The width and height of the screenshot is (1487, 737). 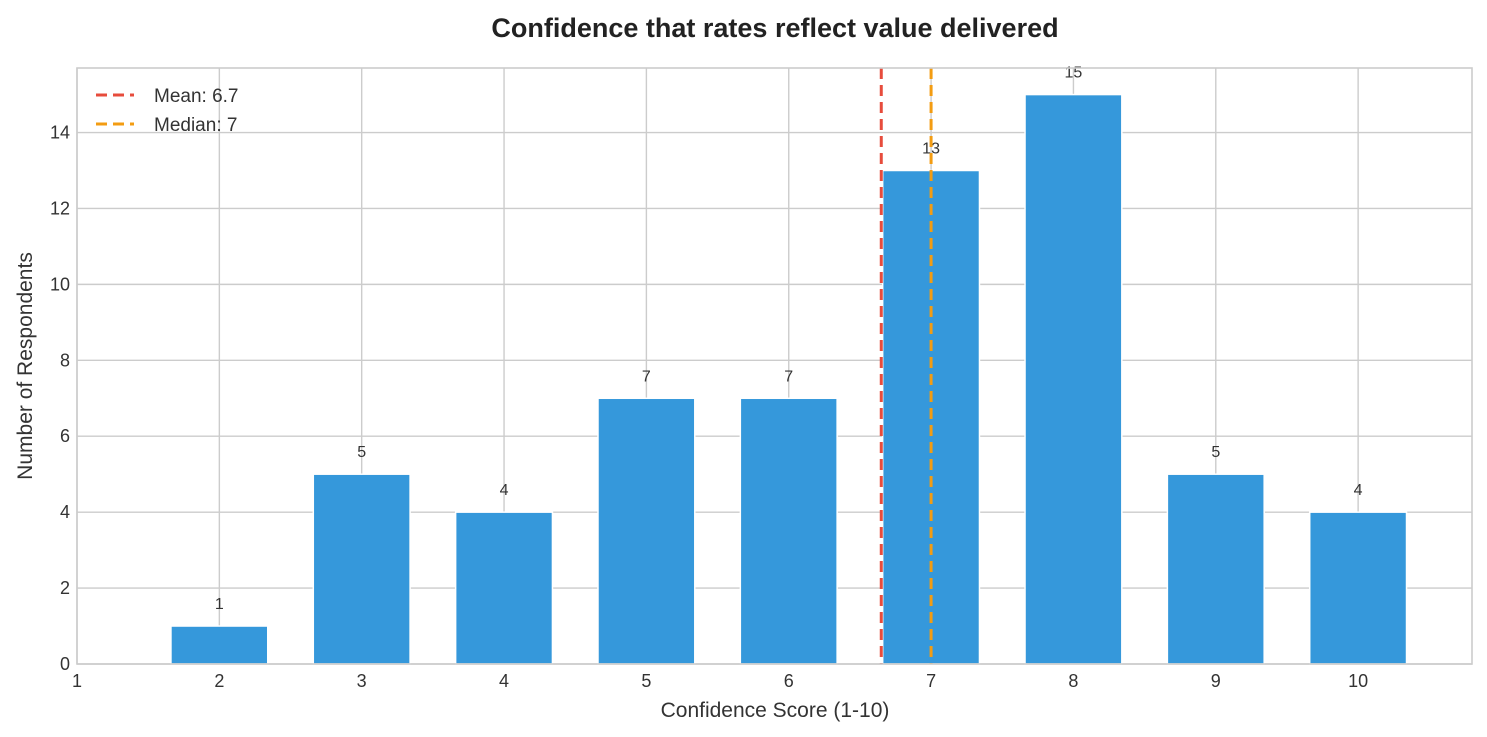 What do you see at coordinates (60, 398) in the screenshot?
I see `y-tick-labels: 0 2 4 6 8 10 12 14` at bounding box center [60, 398].